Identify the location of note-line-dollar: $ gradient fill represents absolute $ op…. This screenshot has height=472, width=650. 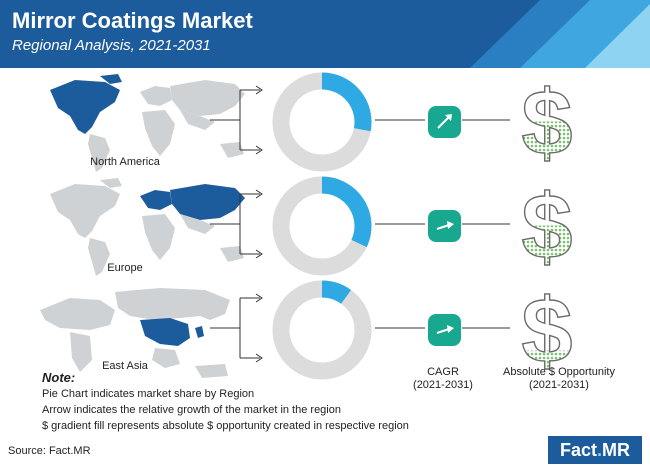
(225, 426).